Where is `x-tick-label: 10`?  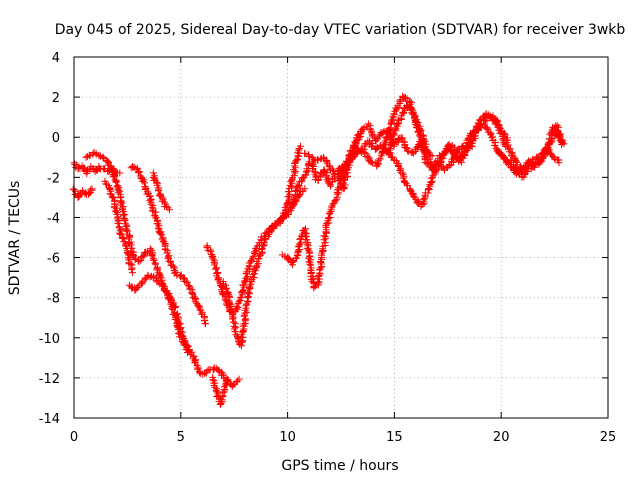 x-tick-label: 10 is located at coordinates (287, 437).